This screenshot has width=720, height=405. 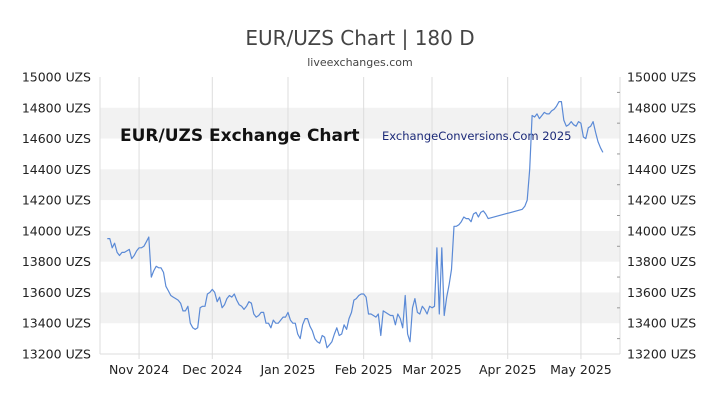 What do you see at coordinates (56, 323) in the screenshot?
I see `y-tick-label-left: 13400 UZS` at bounding box center [56, 323].